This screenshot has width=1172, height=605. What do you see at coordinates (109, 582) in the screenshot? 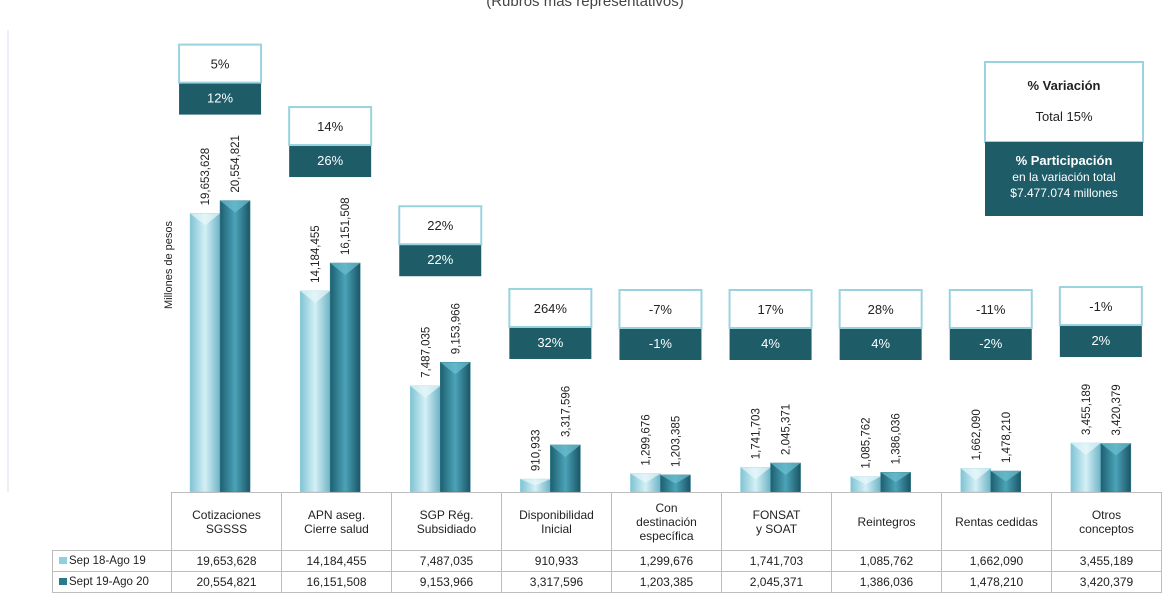
I see `legend-label: Sept 19-Ago 20` at bounding box center [109, 582].